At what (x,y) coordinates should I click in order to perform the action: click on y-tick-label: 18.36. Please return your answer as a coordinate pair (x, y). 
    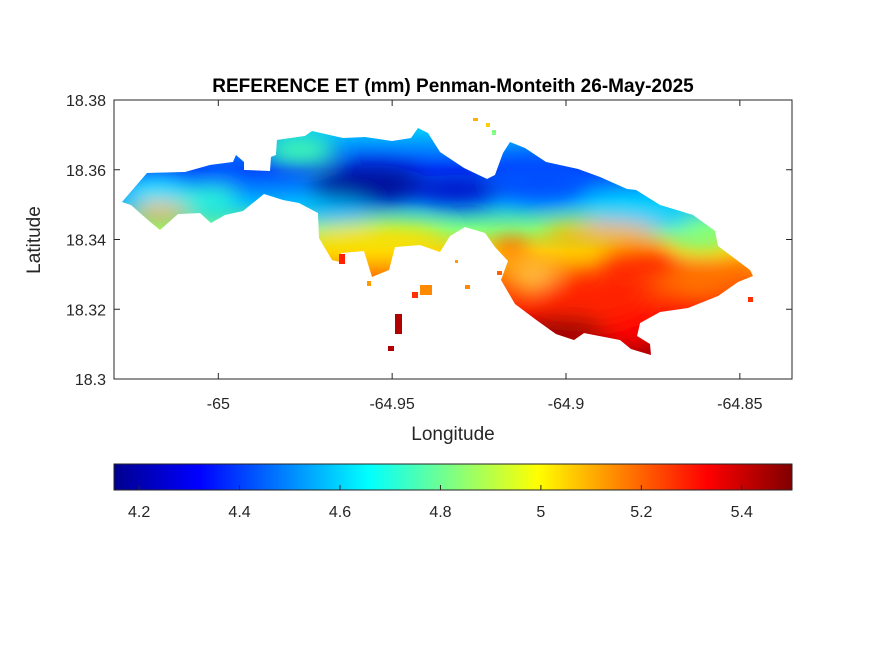
    Looking at the image, I should click on (86, 171).